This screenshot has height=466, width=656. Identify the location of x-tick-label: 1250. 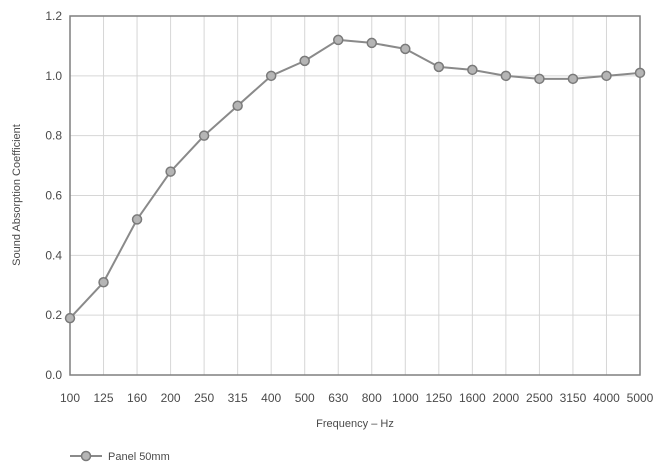
(438, 398).